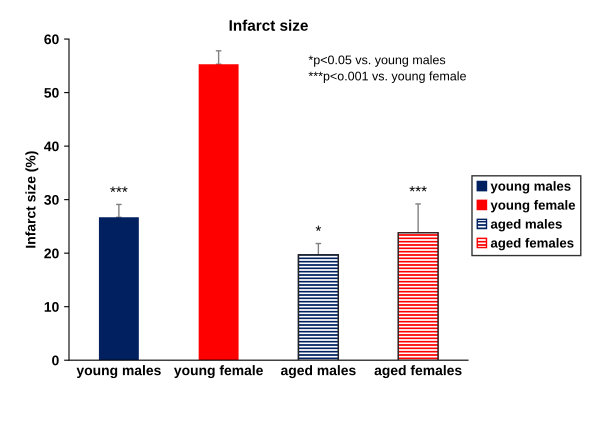  What do you see at coordinates (51, 93) in the screenshot?
I see `y-tick-label: 50` at bounding box center [51, 93].